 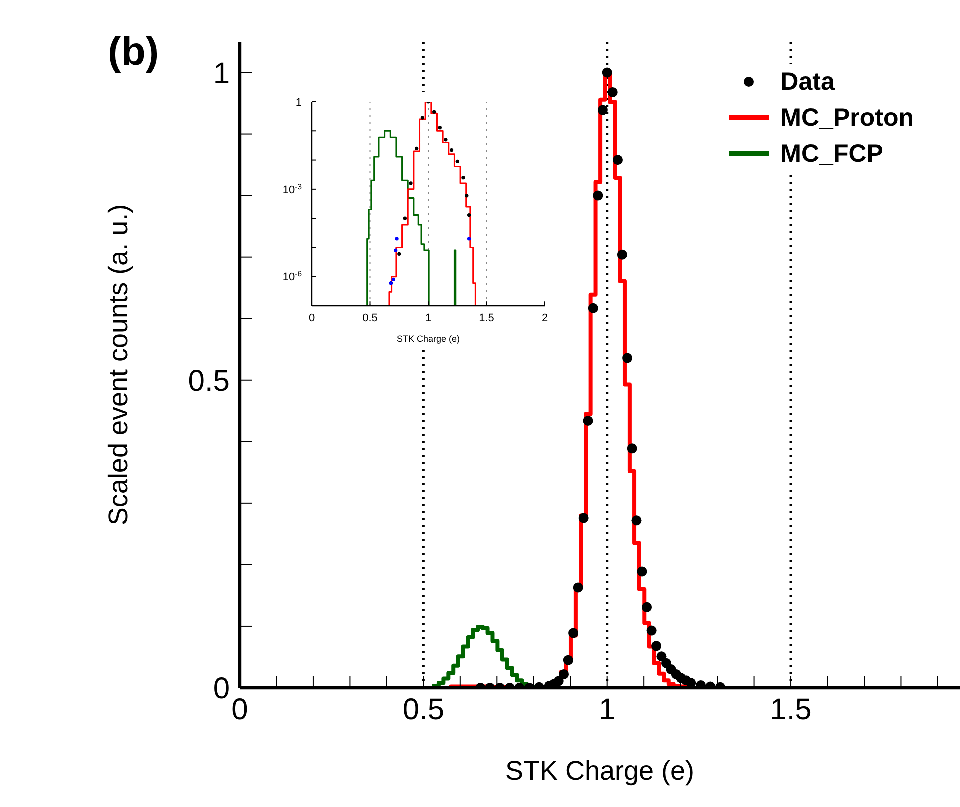 What do you see at coordinates (292, 276) in the screenshot?
I see `y-tick-label: 10$^{-6}$` at bounding box center [292, 276].